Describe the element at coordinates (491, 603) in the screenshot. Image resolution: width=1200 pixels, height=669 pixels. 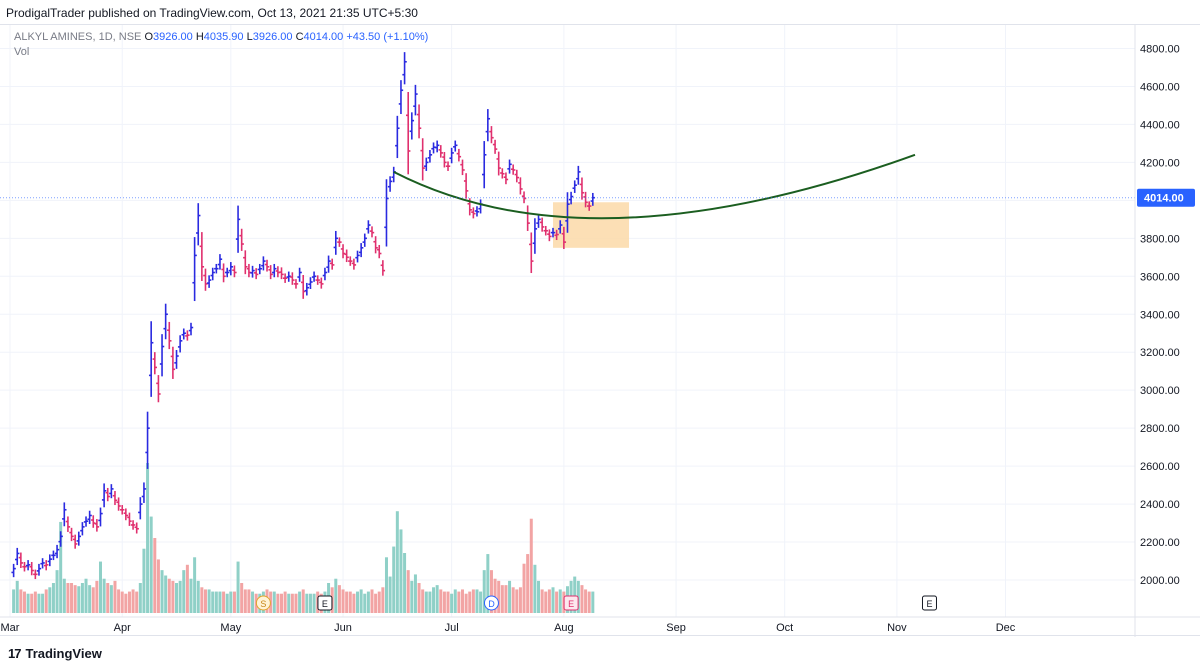
I see `event-marker-dividend: D` at that location.